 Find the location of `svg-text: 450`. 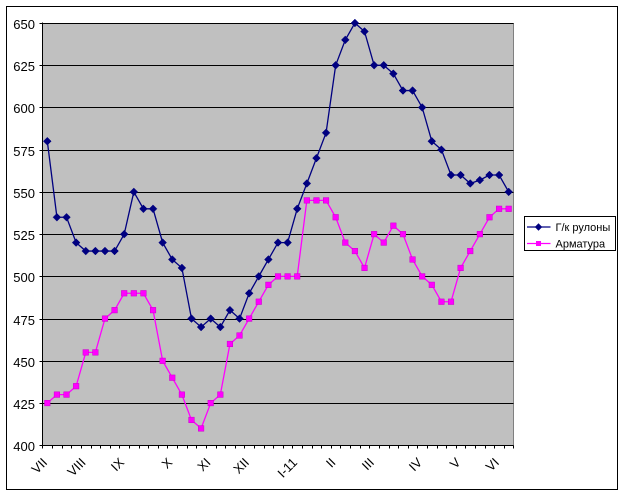

svg-text: 450 is located at coordinates (24, 362).